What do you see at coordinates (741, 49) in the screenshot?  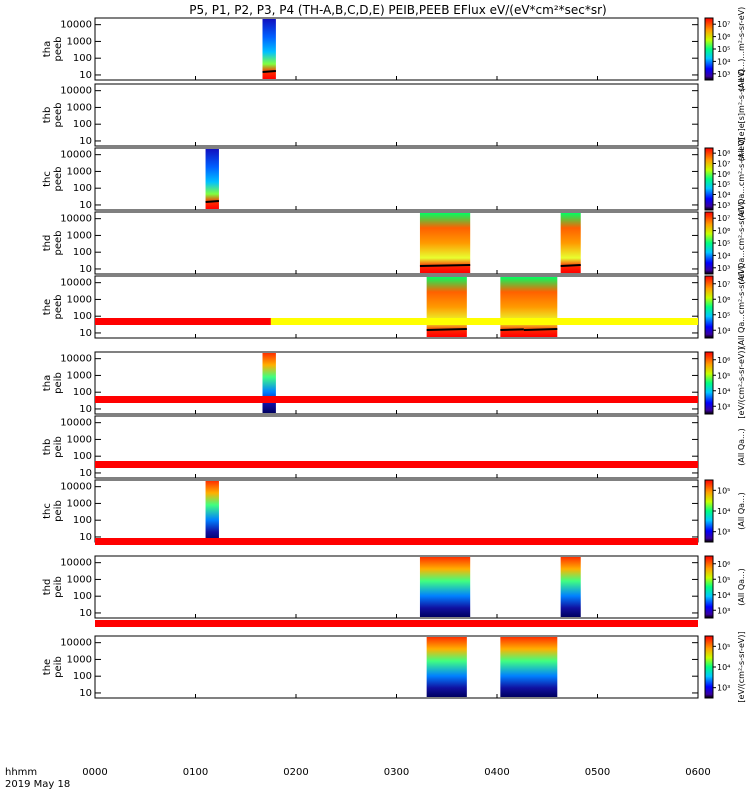 I see `colorbar-label: (All Q...)...m²-s-sr-eV)` at bounding box center [741, 49].